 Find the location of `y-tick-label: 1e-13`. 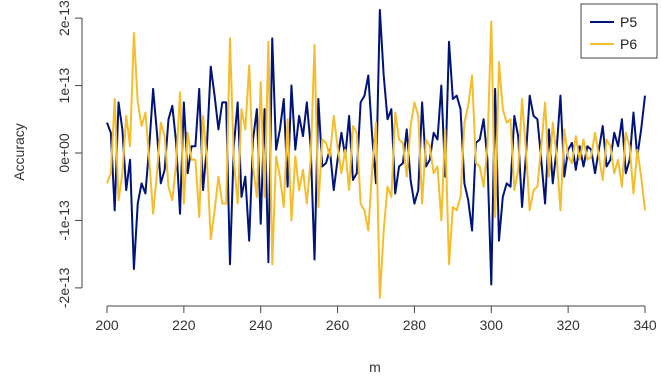

y-tick-label: 1e-13 is located at coordinates (64, 85).